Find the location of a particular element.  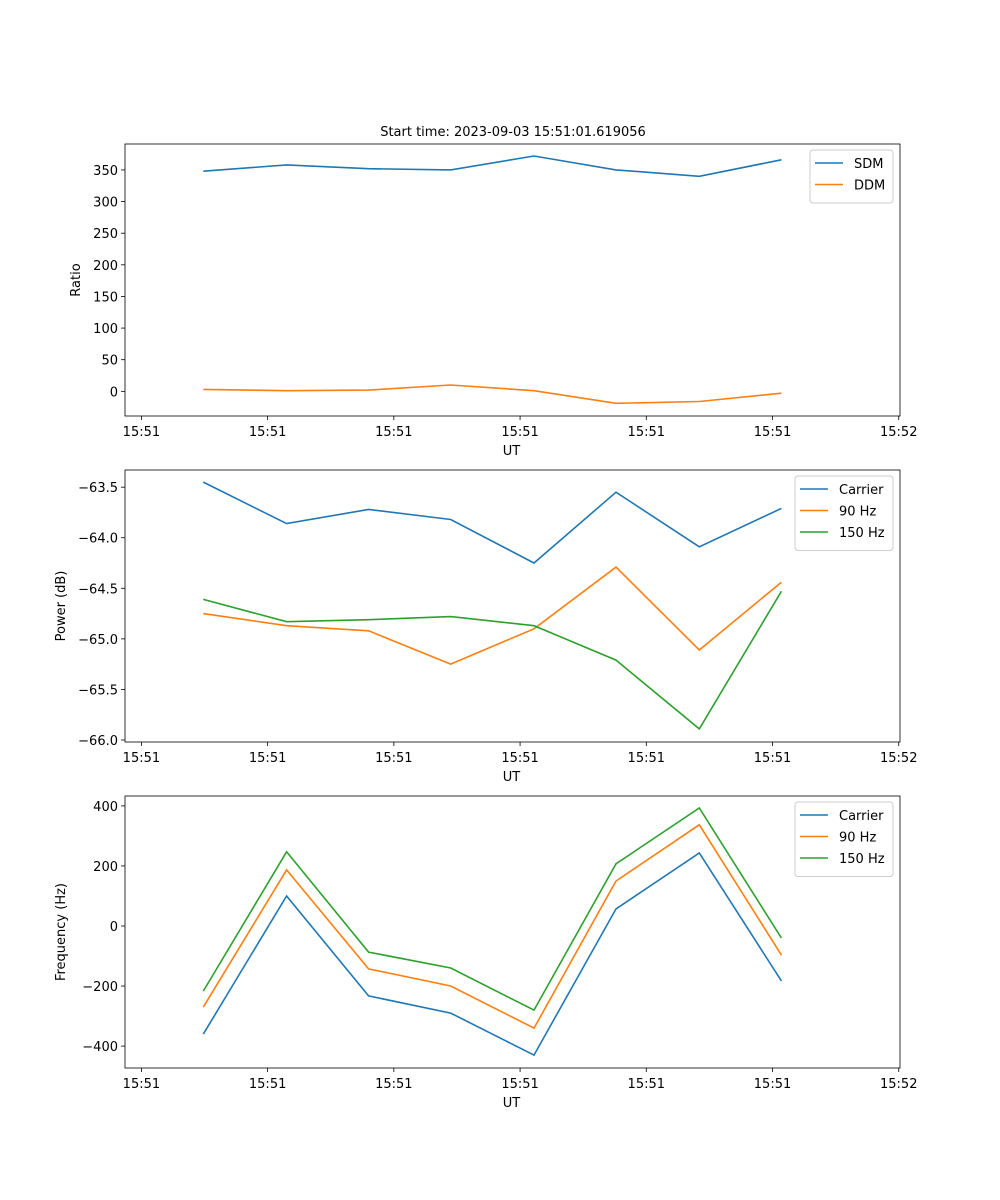

y-tick-label: −64.0 is located at coordinates (98, 539).